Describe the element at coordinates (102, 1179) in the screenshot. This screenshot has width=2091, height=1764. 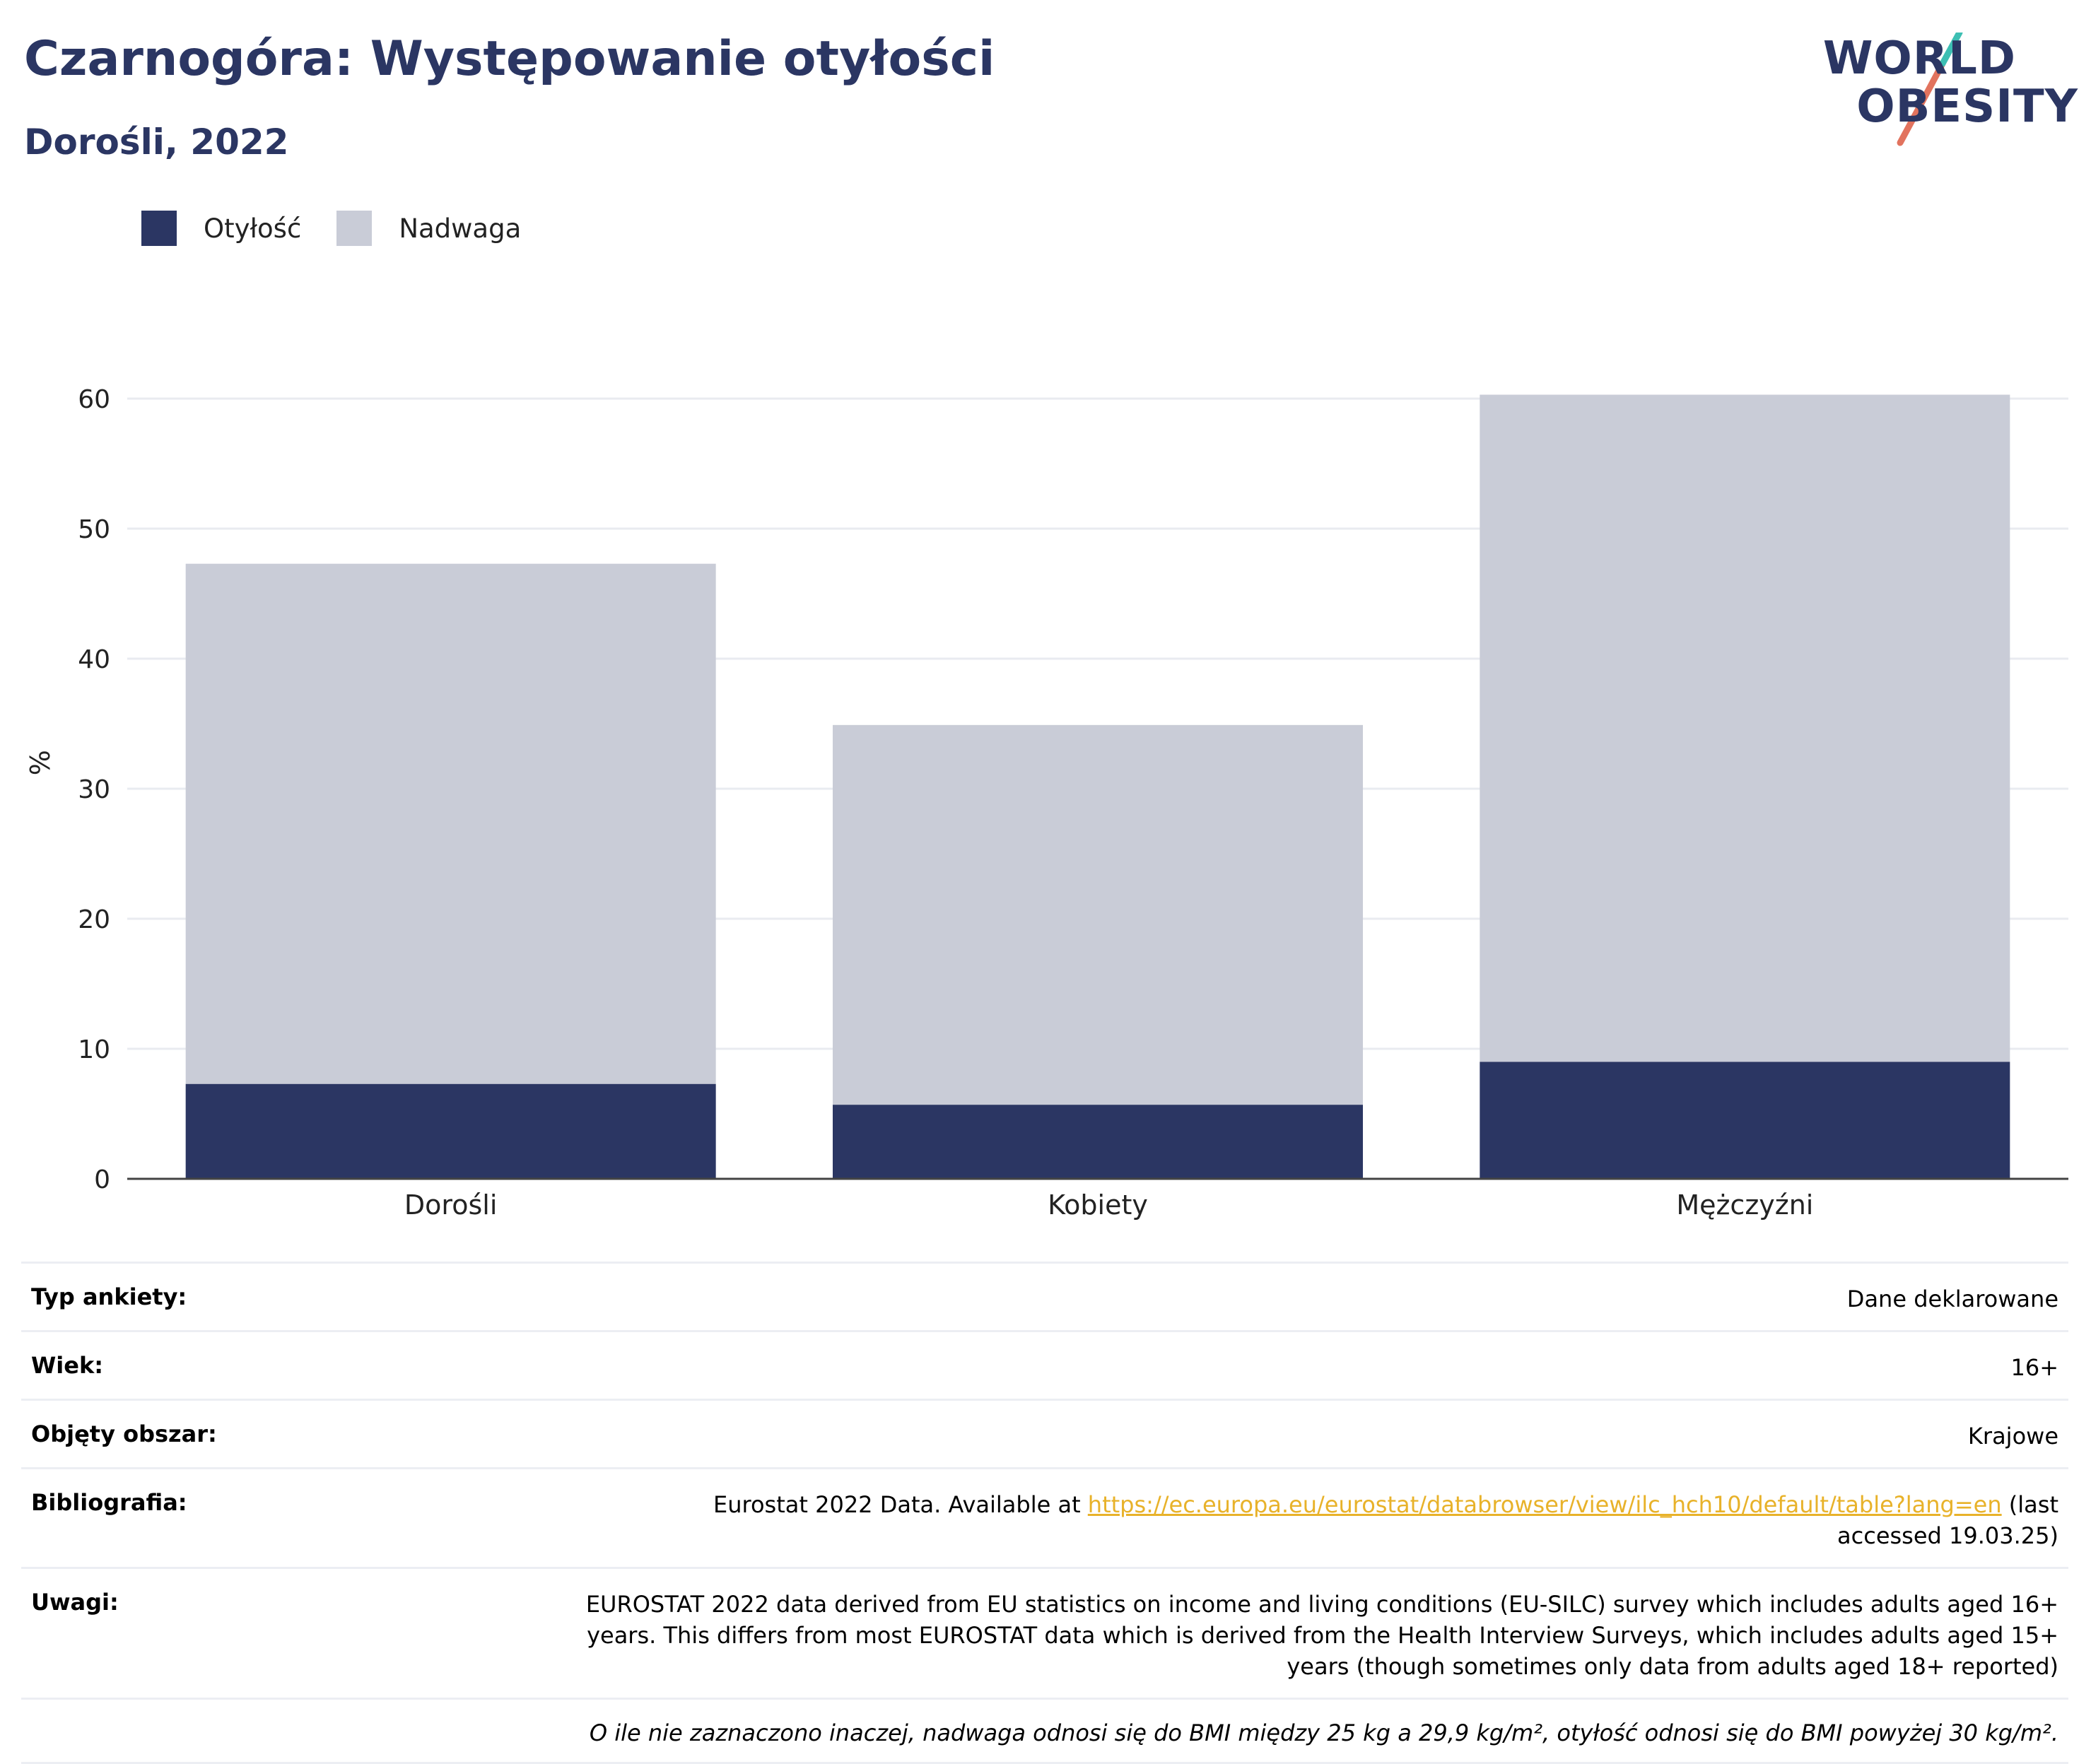
I see `y-tick-label: 0` at that location.